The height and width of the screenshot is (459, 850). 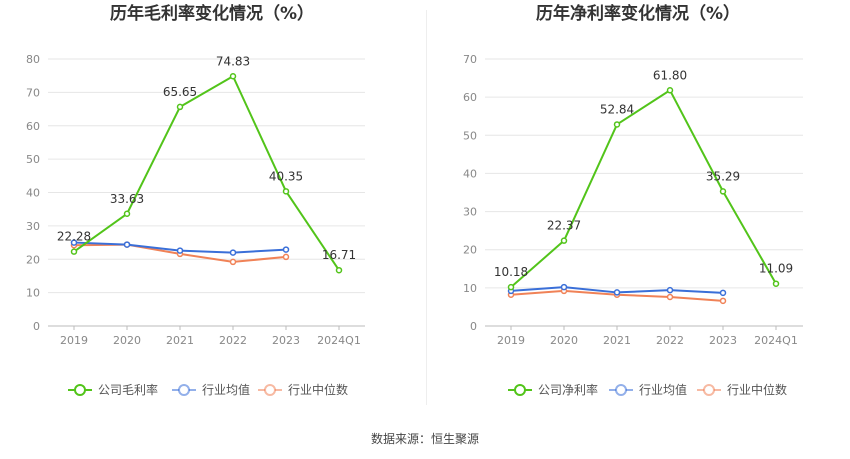 What do you see at coordinates (286, 176) in the screenshot?
I see `data-label: 40.35` at bounding box center [286, 176].